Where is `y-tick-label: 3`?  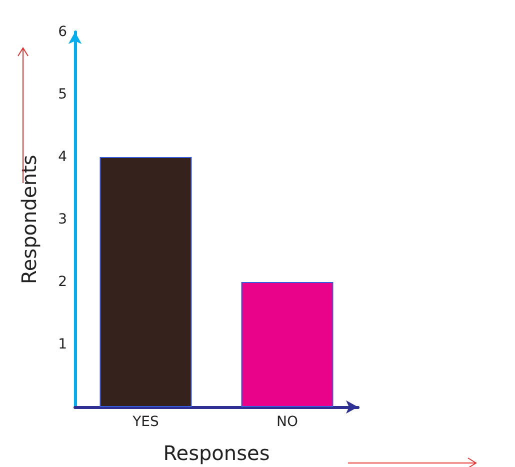
y-tick-label: 3 is located at coordinates (62, 220).